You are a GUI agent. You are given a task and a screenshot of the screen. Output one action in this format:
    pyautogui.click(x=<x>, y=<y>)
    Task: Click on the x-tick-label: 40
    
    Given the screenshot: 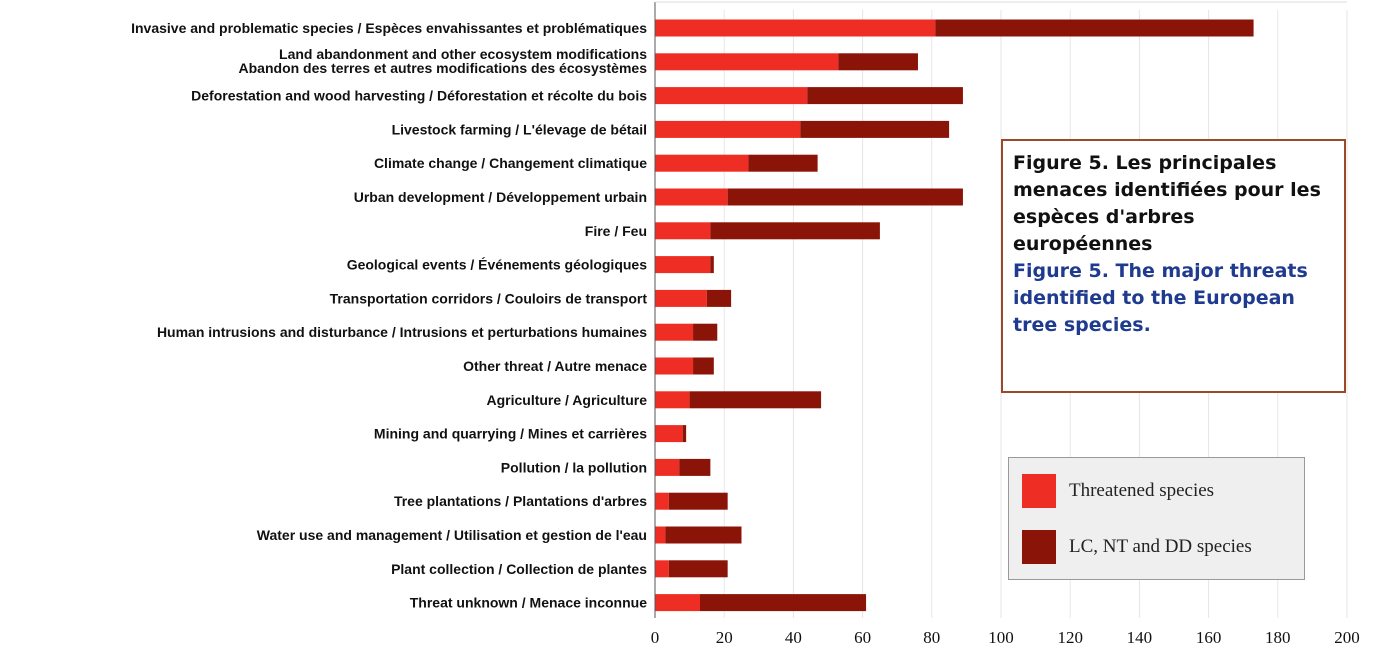 What is the action you would take?
    pyautogui.click(x=793, y=637)
    